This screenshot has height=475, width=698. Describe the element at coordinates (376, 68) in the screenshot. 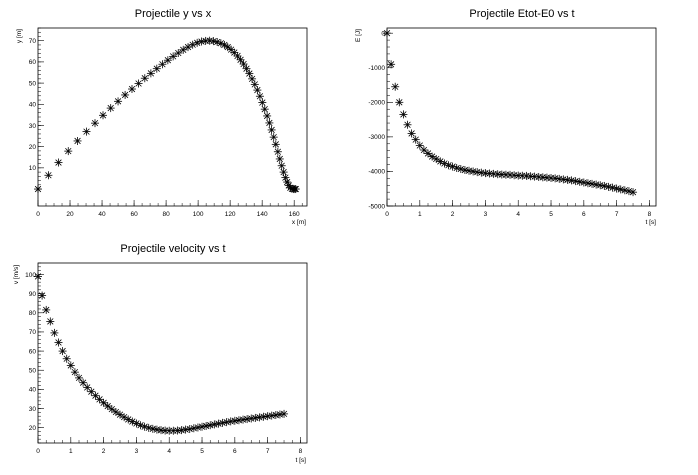

I see `y-tick-label-1: -1000` at that location.